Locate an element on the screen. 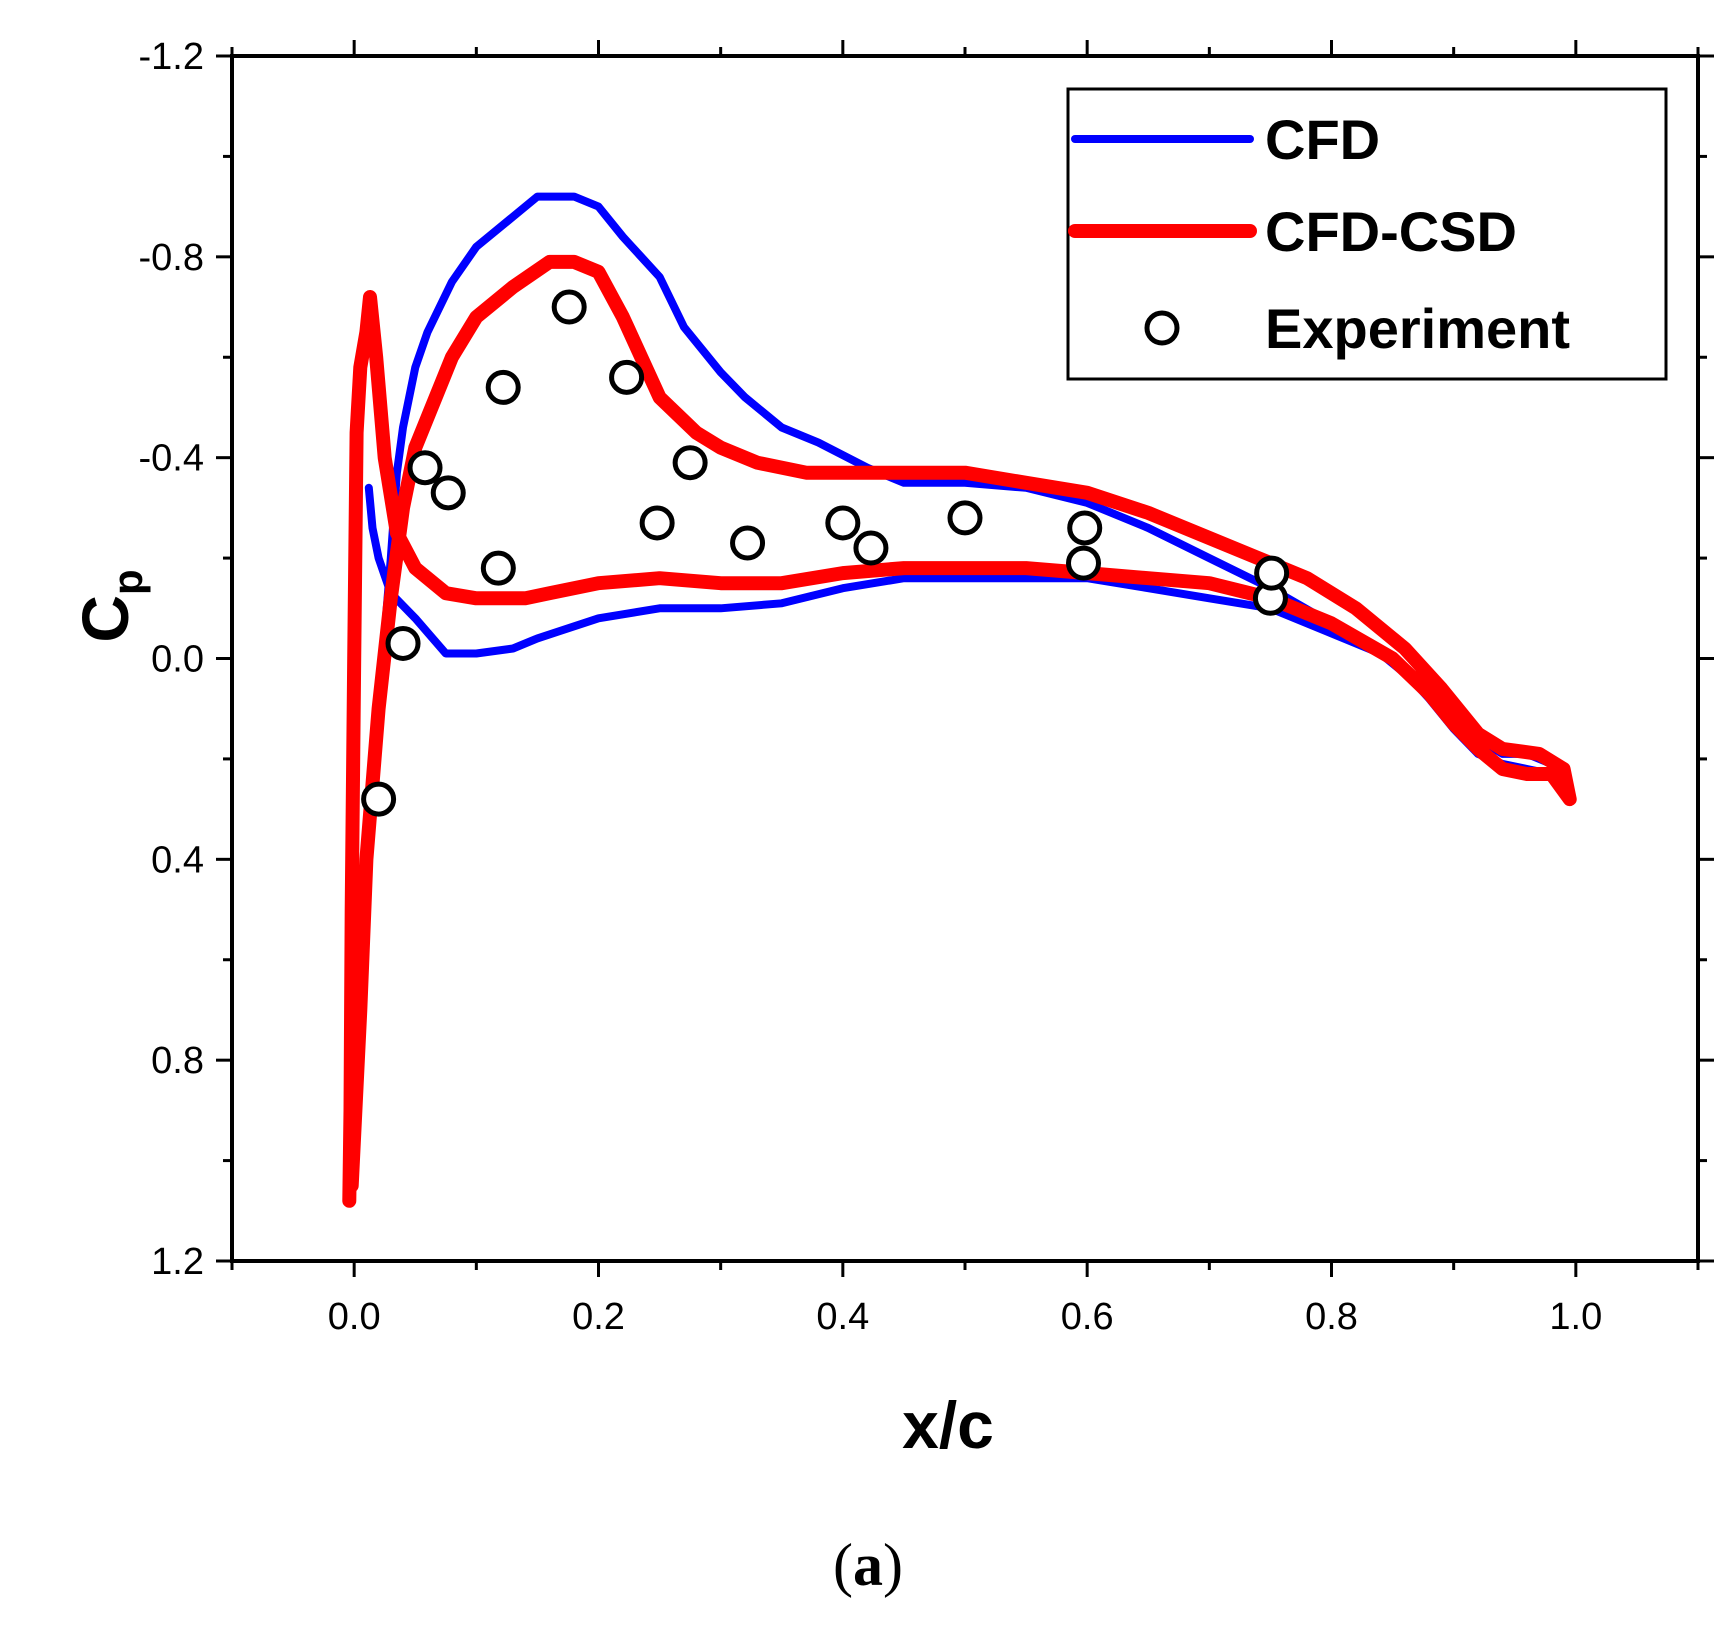 This screenshot has width=1728, height=1637. y-tick-label: 1.2 is located at coordinates (177, 1262).